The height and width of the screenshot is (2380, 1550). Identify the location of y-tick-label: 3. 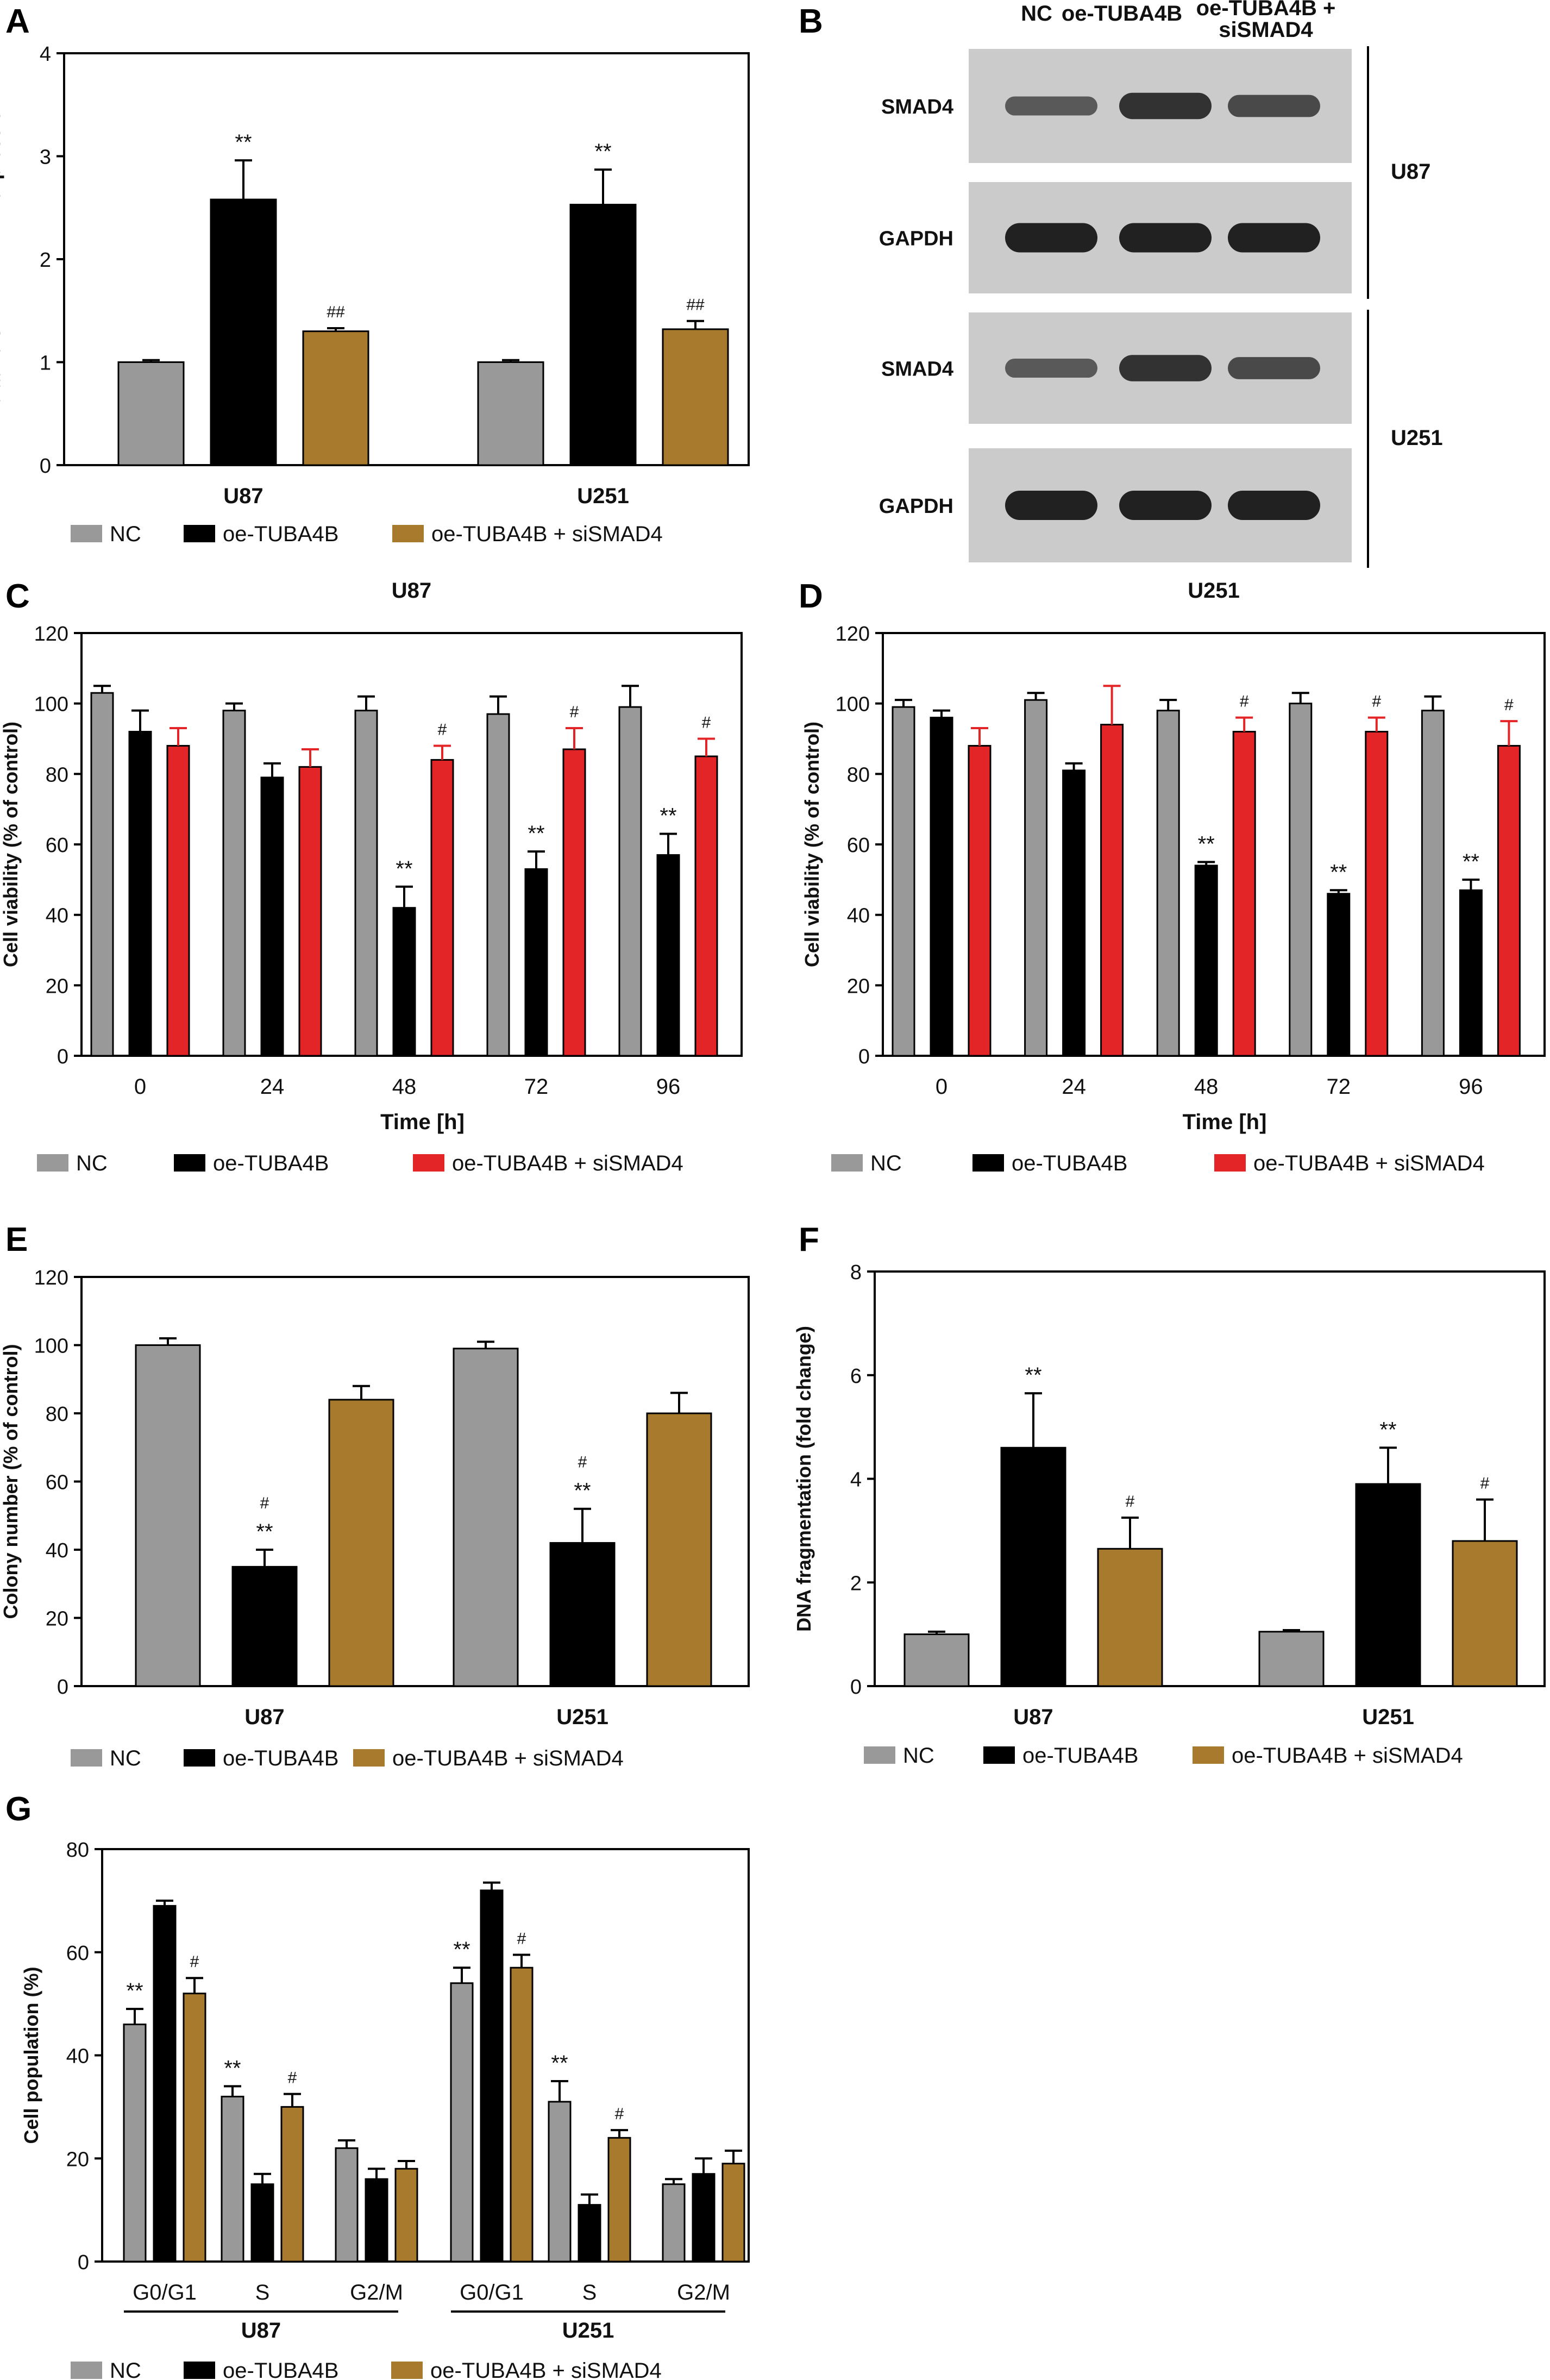
(45, 157).